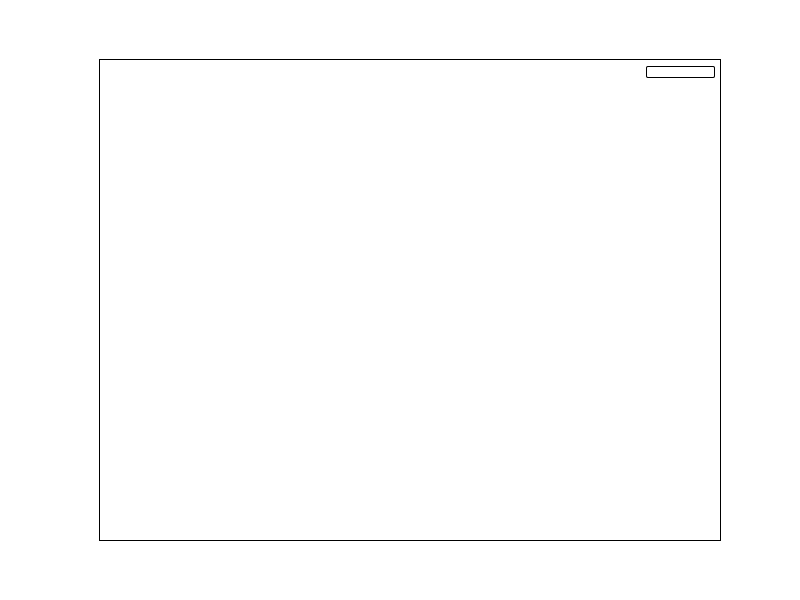  What do you see at coordinates (680, 72) in the screenshot?
I see `legend` at bounding box center [680, 72].